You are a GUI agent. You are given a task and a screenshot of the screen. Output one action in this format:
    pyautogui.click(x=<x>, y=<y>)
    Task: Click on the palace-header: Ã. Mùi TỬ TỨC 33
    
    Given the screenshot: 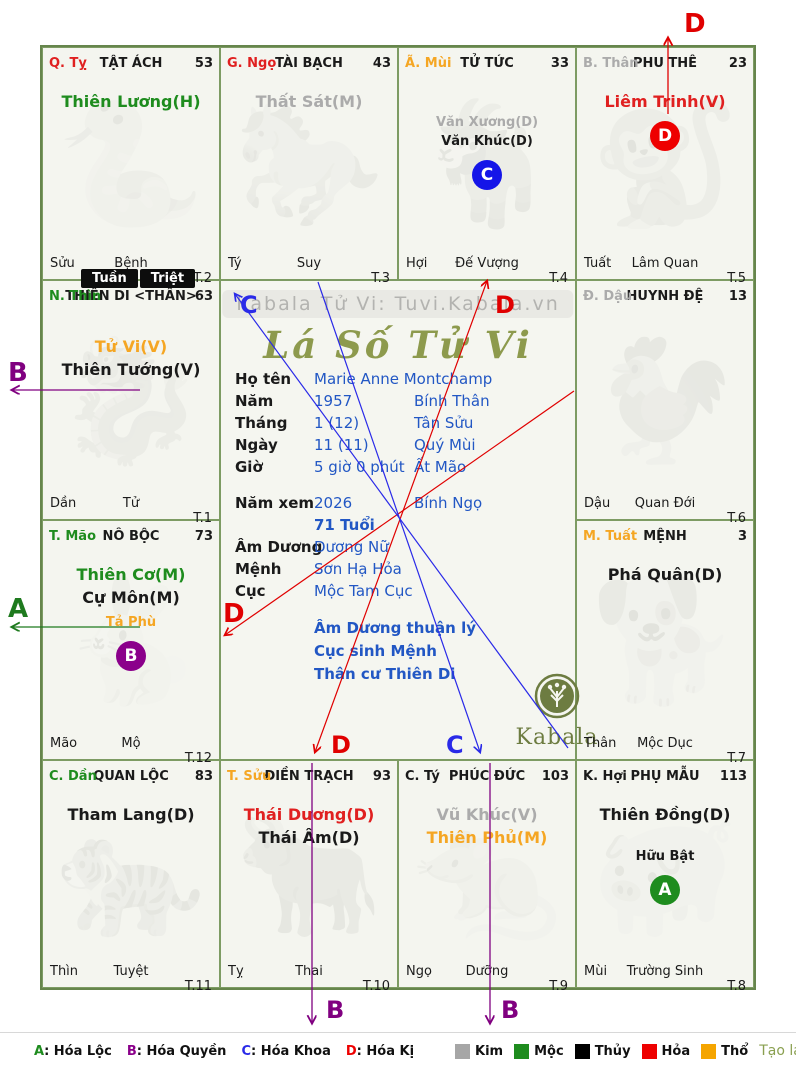 What is the action you would take?
    pyautogui.click(x=487, y=67)
    